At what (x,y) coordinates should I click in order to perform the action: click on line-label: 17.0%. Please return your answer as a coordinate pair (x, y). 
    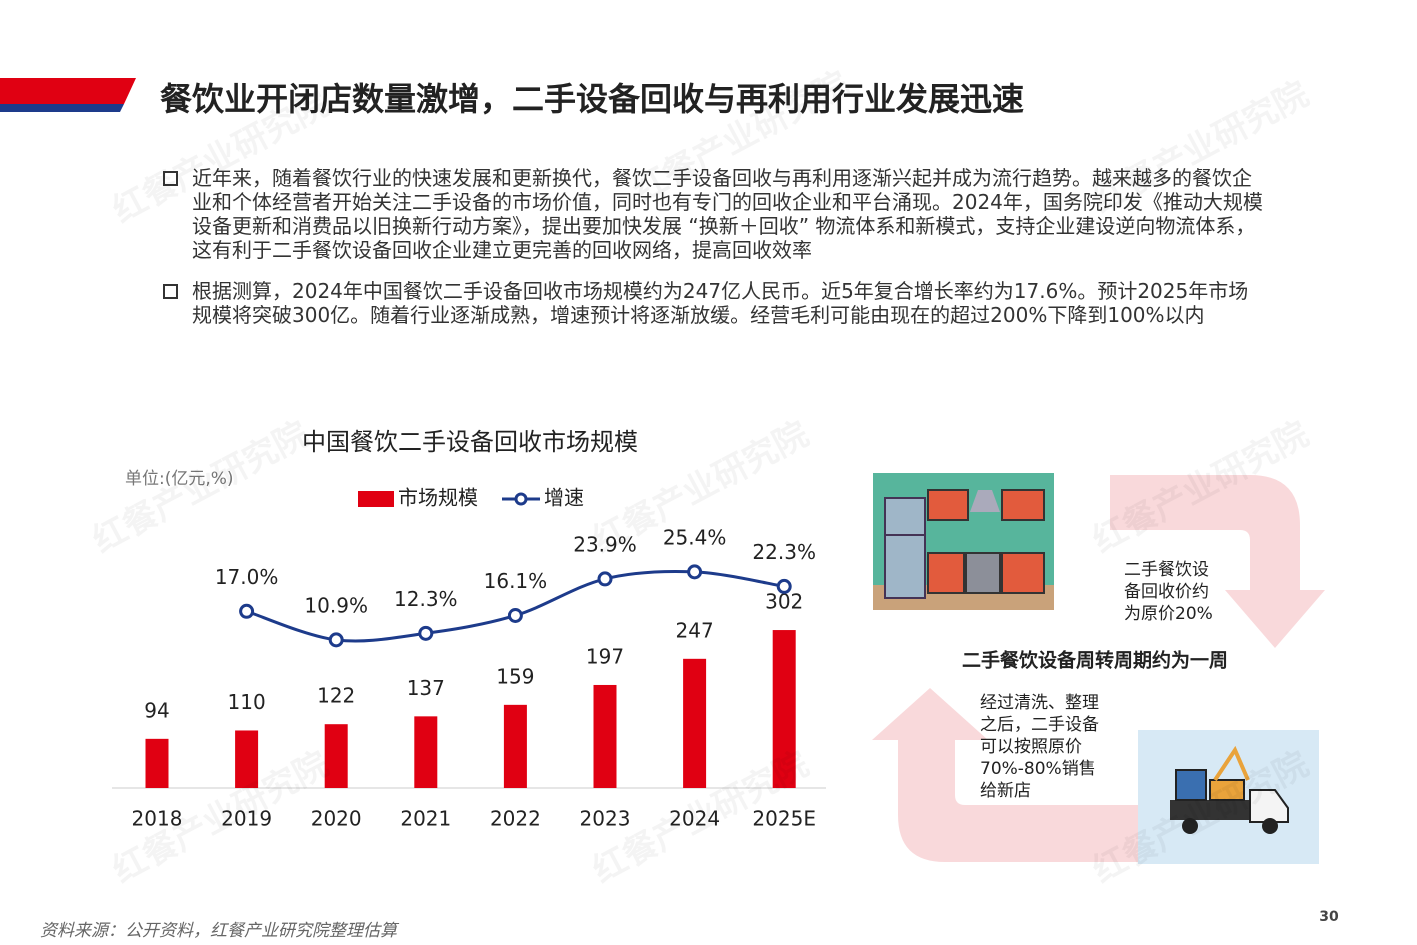
    Looking at the image, I should click on (247, 577).